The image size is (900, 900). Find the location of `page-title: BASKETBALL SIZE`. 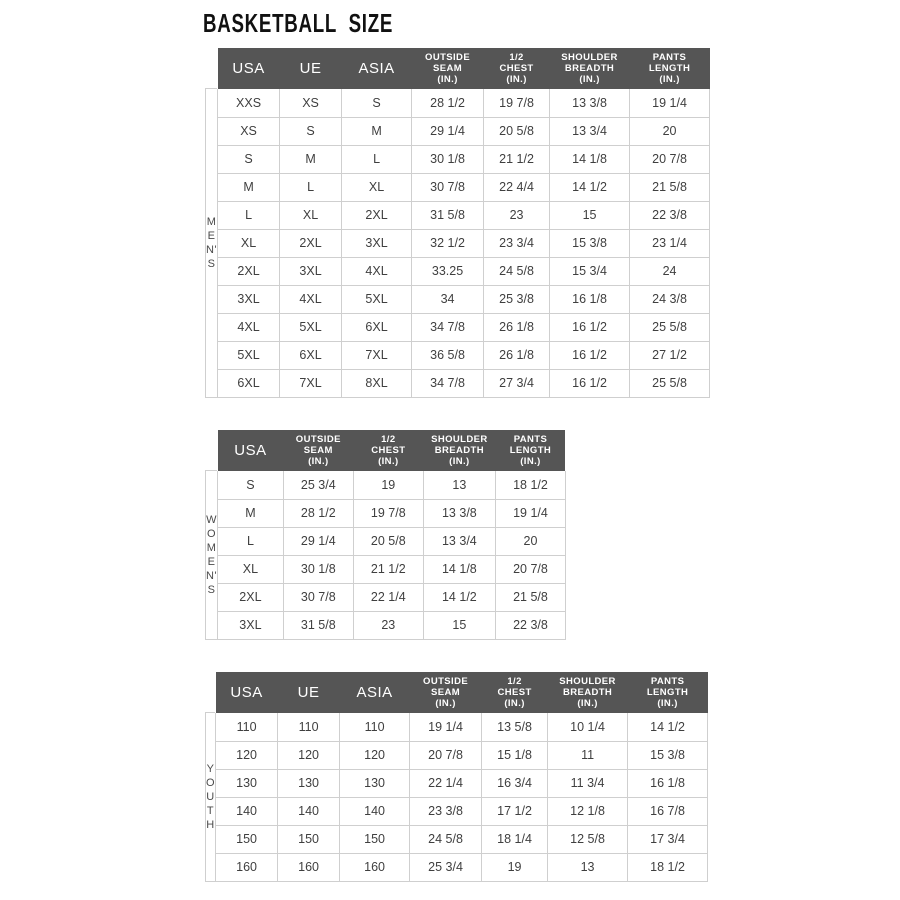

page-title: BASKETBALL SIZE is located at coordinates (298, 23).